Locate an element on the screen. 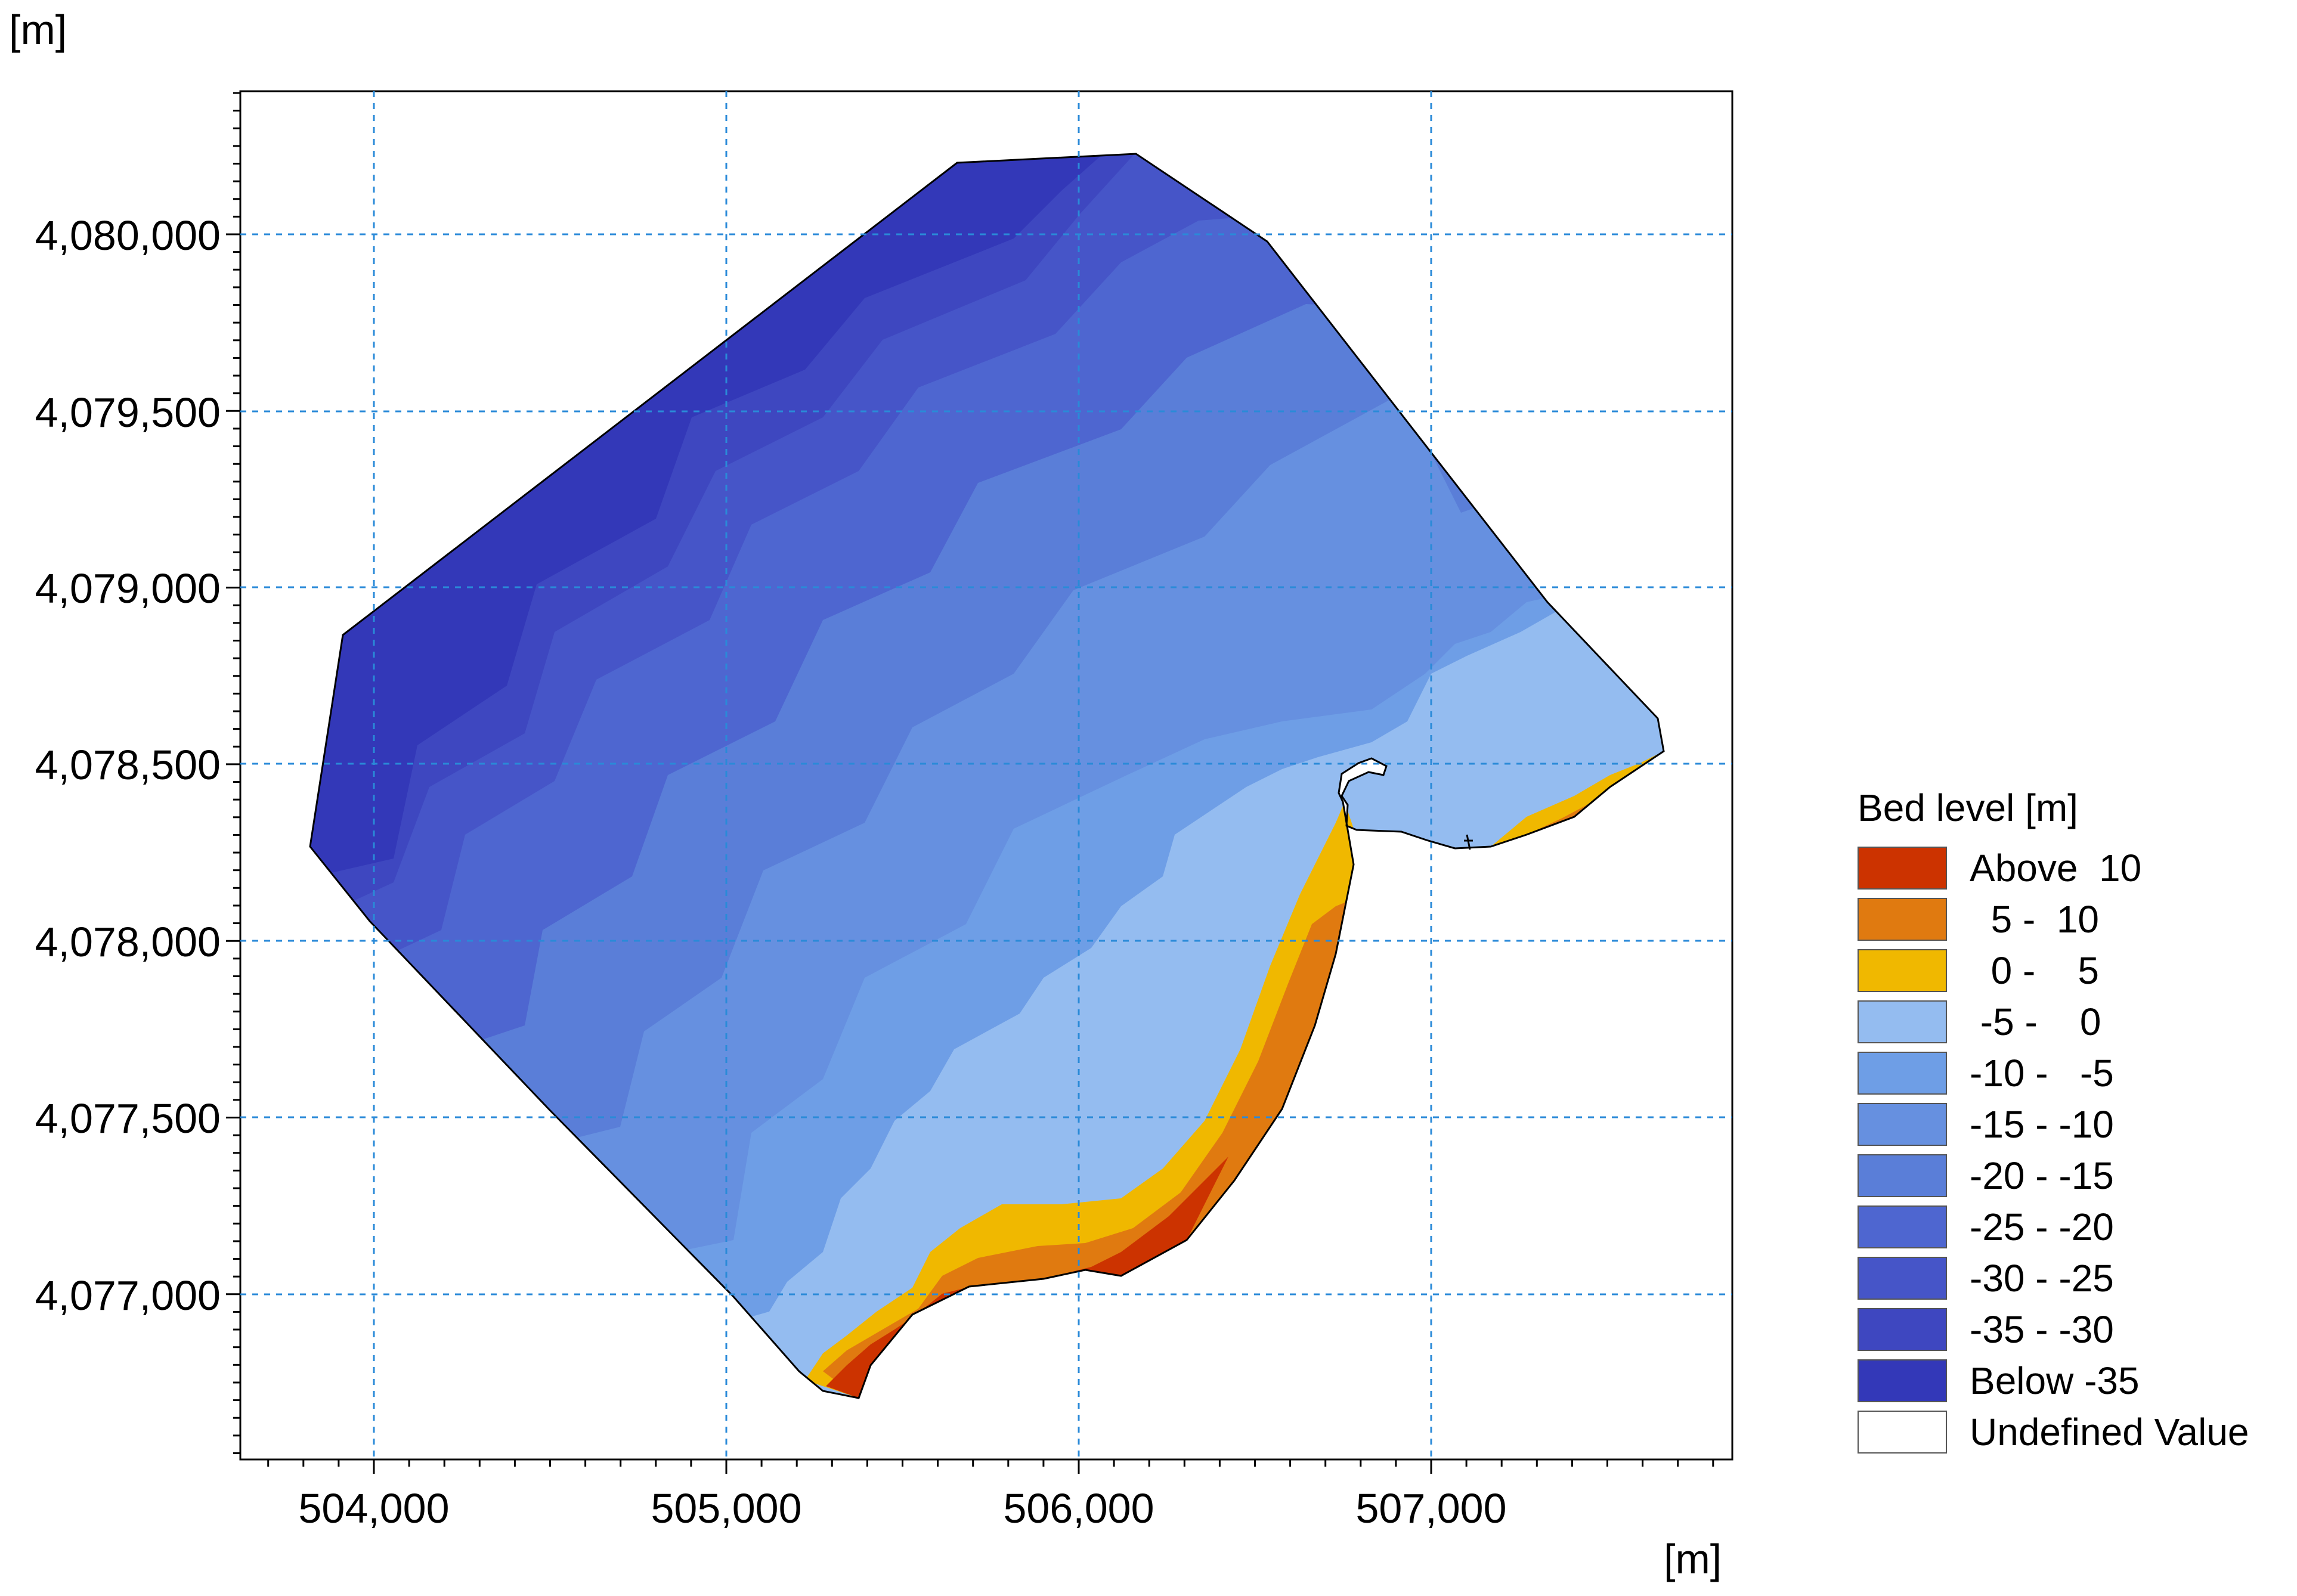 Image resolution: width=2297 pixels, height=1596 pixels. legend-item: Undefined Value is located at coordinates (2054, 1432).